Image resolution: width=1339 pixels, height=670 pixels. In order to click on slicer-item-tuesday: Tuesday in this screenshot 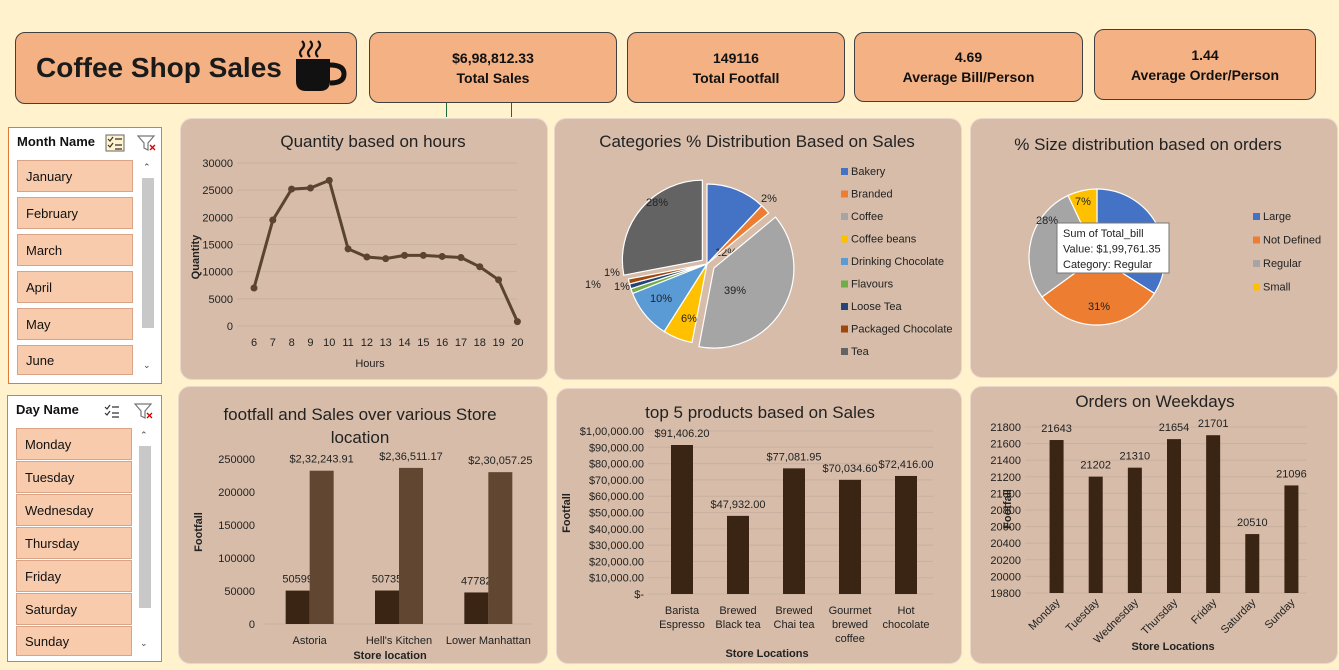, I will do `click(74, 477)`.